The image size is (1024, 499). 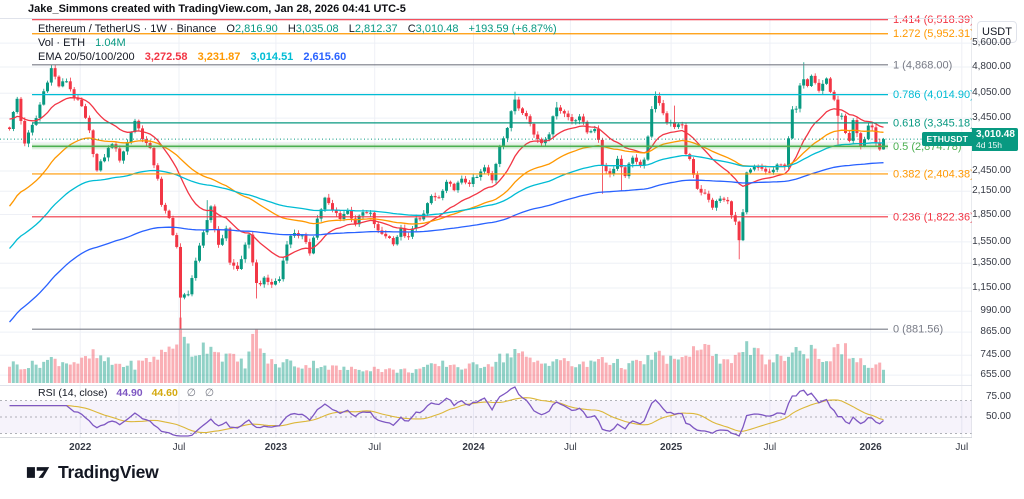 What do you see at coordinates (671, 447) in the screenshot?
I see `time-axis-label: 2025` at bounding box center [671, 447].